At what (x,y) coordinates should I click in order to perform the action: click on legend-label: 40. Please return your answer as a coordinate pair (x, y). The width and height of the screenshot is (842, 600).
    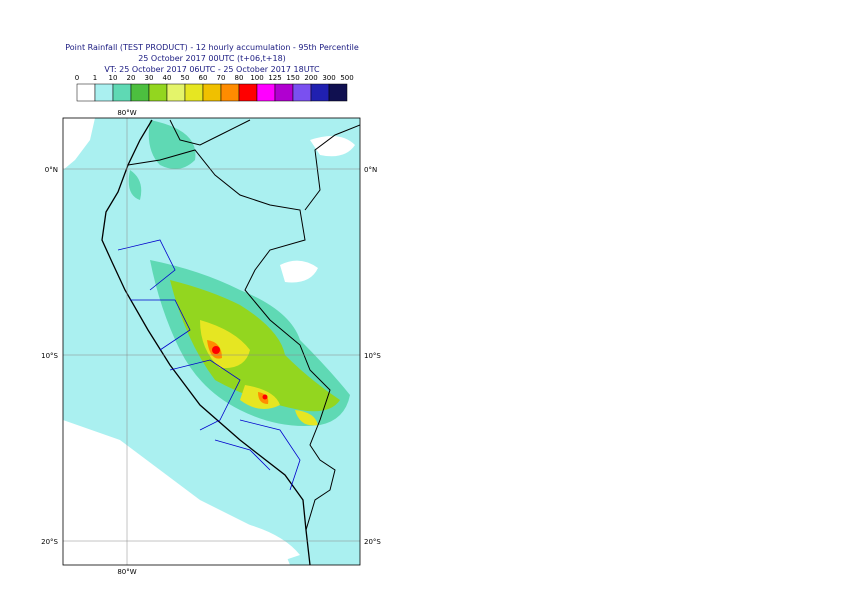
    Looking at the image, I should click on (167, 78).